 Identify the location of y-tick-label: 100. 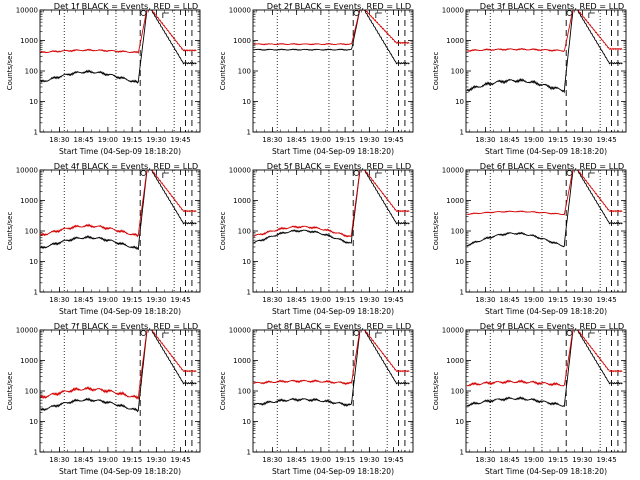
(244, 392).